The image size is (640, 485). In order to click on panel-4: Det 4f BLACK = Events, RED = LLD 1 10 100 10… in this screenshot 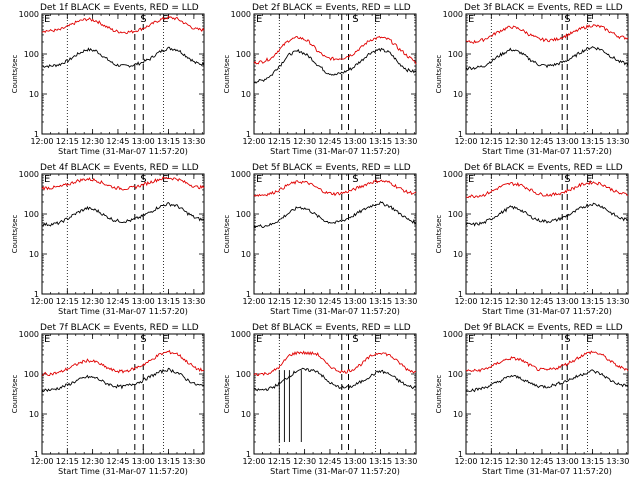, I will do `click(108, 239)`.